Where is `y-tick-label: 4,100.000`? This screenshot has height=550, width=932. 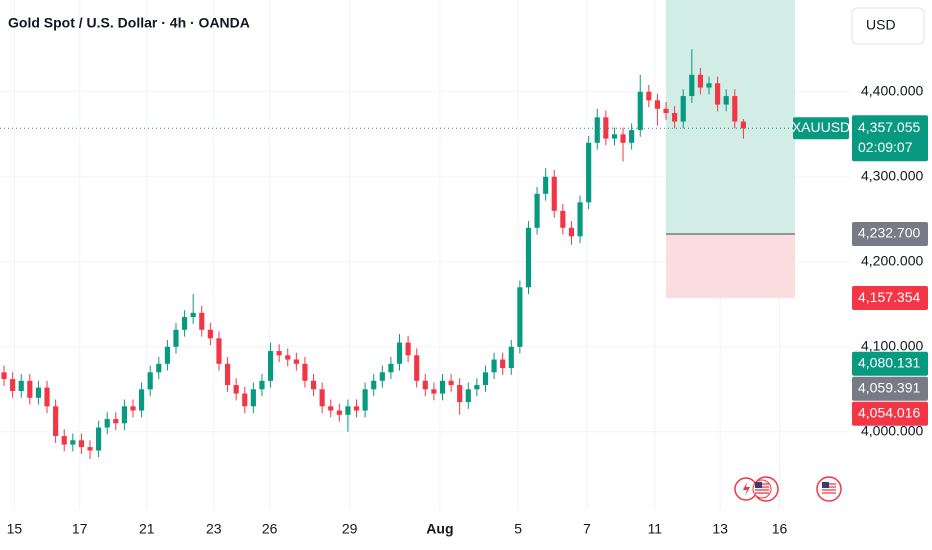 y-tick-label: 4,100.000 is located at coordinates (892, 346).